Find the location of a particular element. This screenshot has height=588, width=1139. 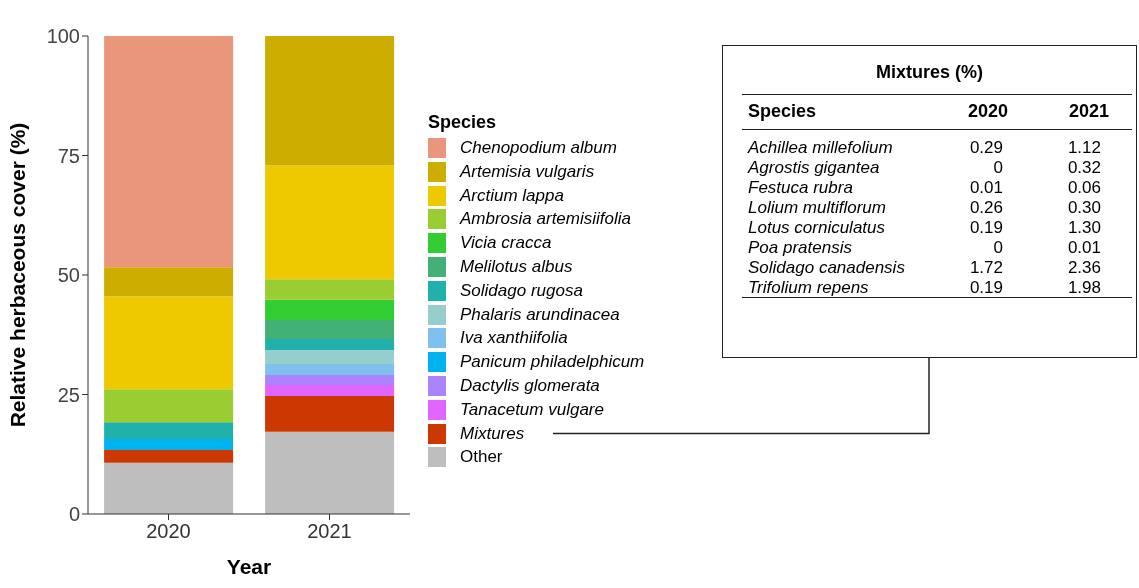

y-tick-label: 25 is located at coordinates (68, 394).